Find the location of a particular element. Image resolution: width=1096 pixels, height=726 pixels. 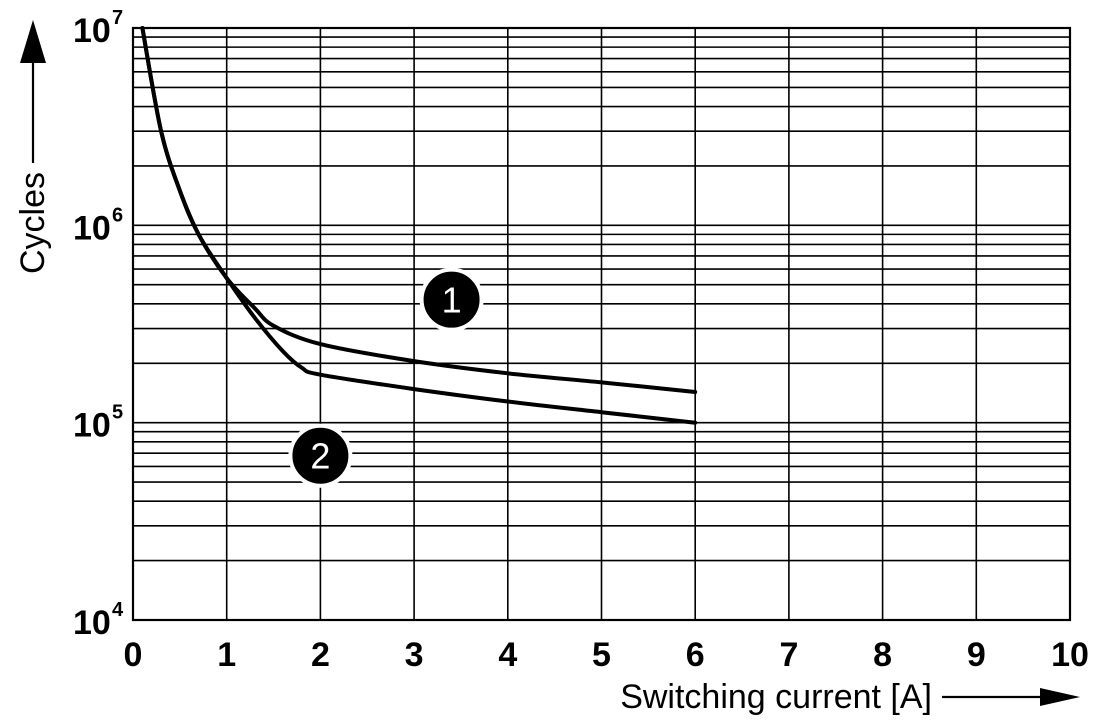

marker-label: 2 is located at coordinates (320, 456).